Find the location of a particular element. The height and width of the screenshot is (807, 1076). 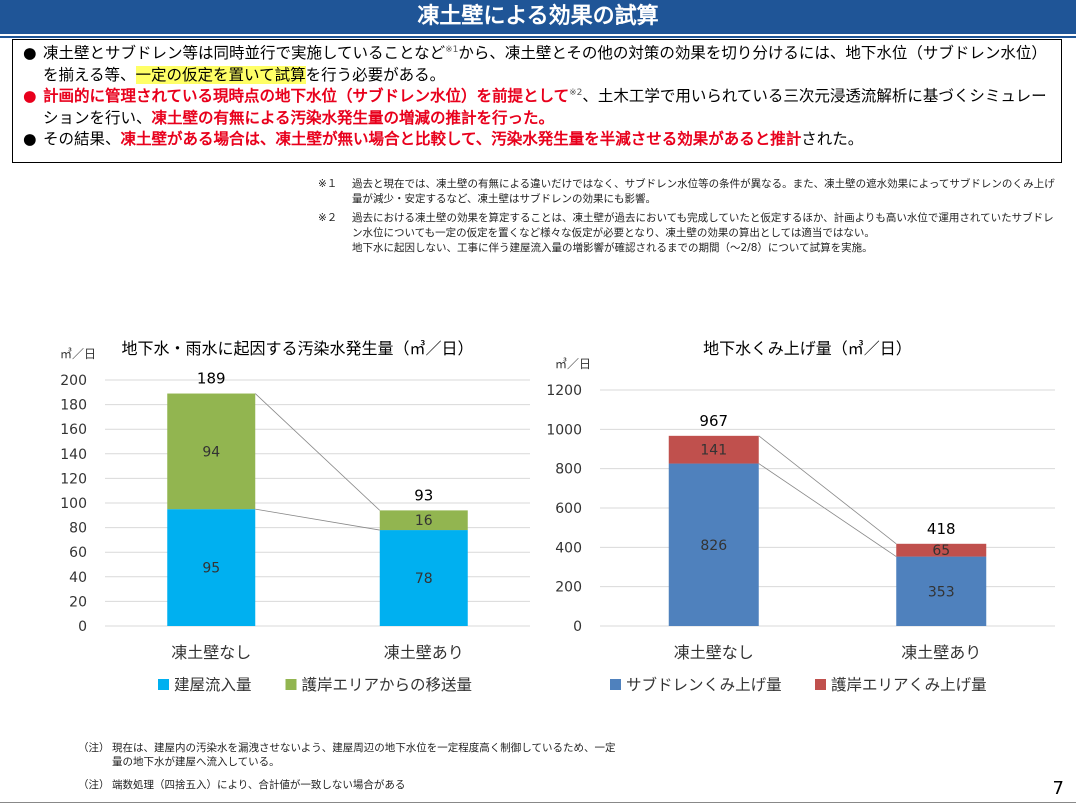

y-tick-label: 80 is located at coordinates (78, 529).